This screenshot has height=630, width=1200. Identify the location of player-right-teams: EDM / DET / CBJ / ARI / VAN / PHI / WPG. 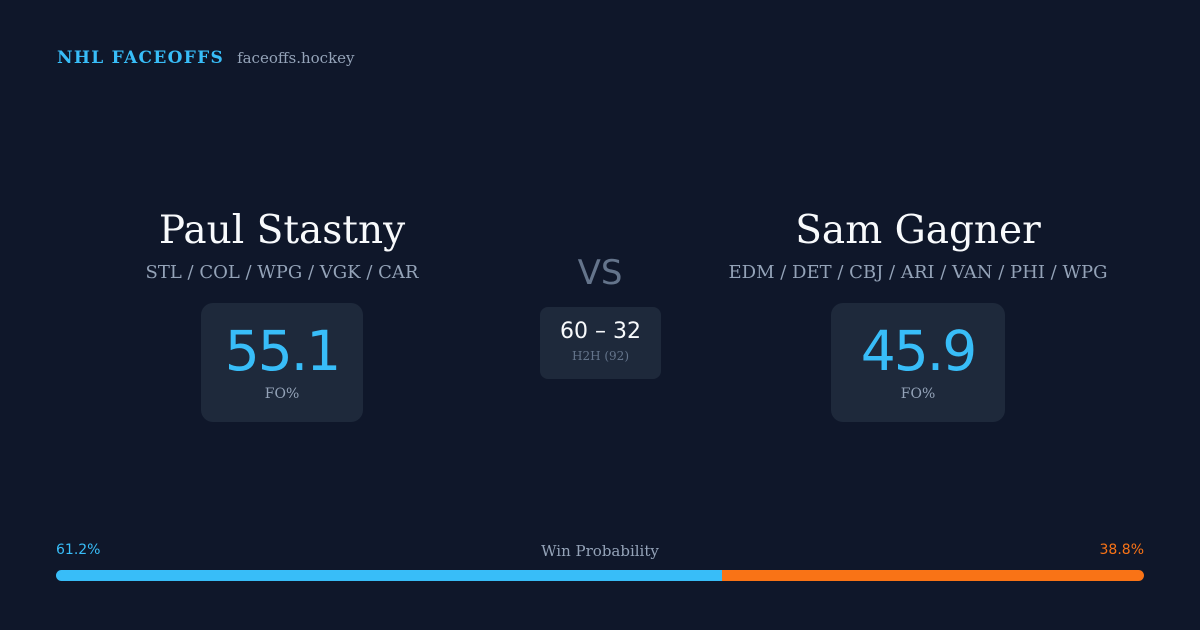
(918, 272).